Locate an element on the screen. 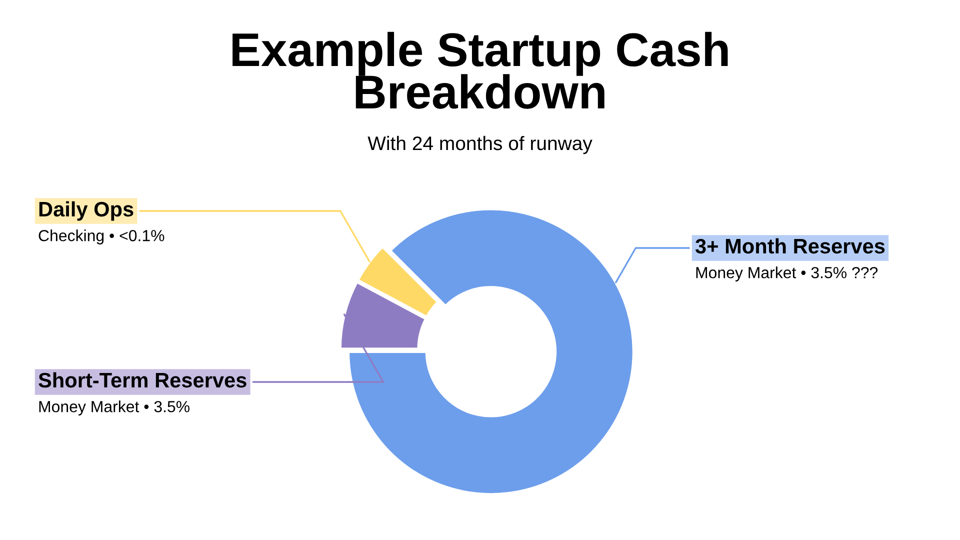  text: Checking • <0.1% is located at coordinates (101, 237).